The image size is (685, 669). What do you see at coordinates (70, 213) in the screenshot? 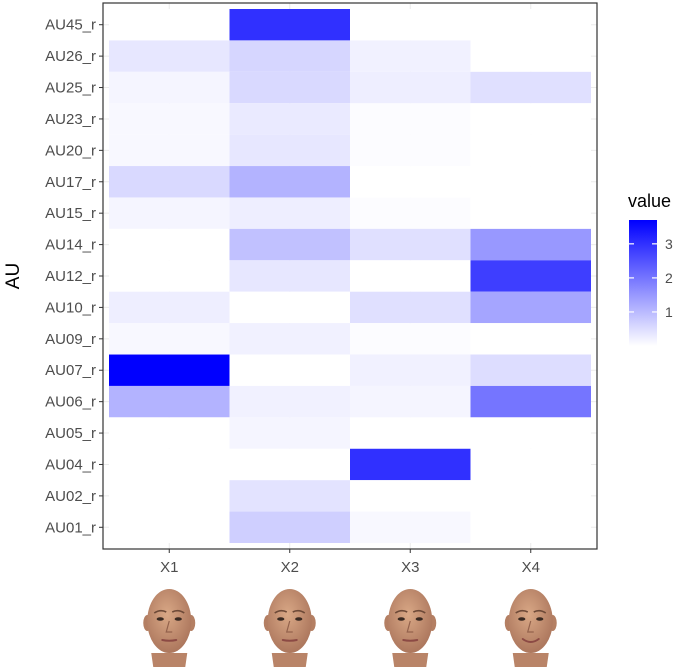
I see `y-tick-label: AU15_r` at bounding box center [70, 213].